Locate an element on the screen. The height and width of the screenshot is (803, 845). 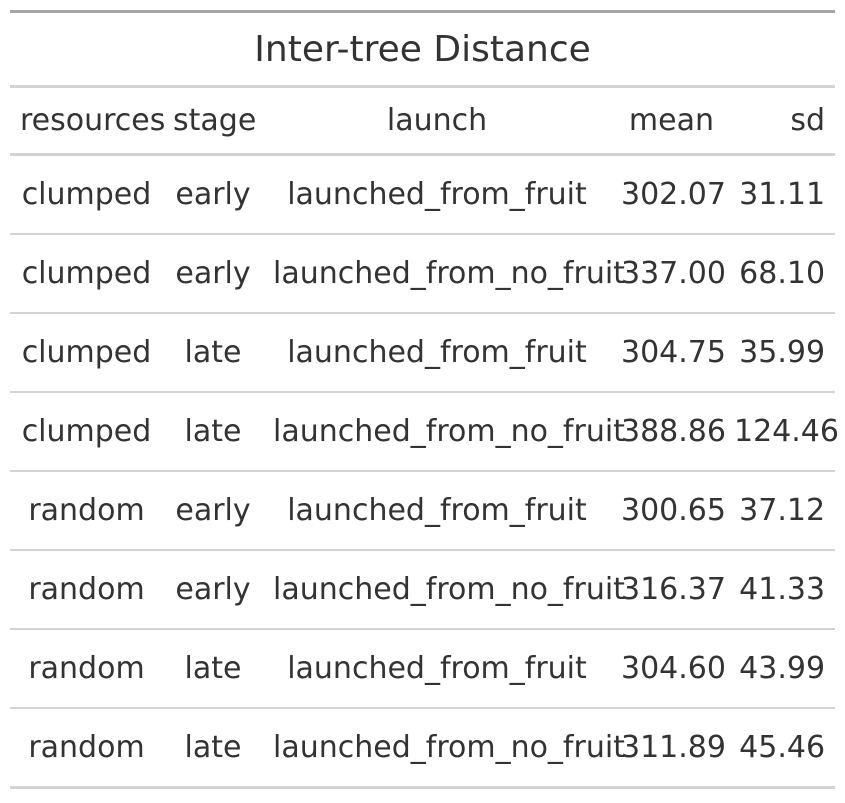
cell-sd: 124.46 is located at coordinates (781, 431).